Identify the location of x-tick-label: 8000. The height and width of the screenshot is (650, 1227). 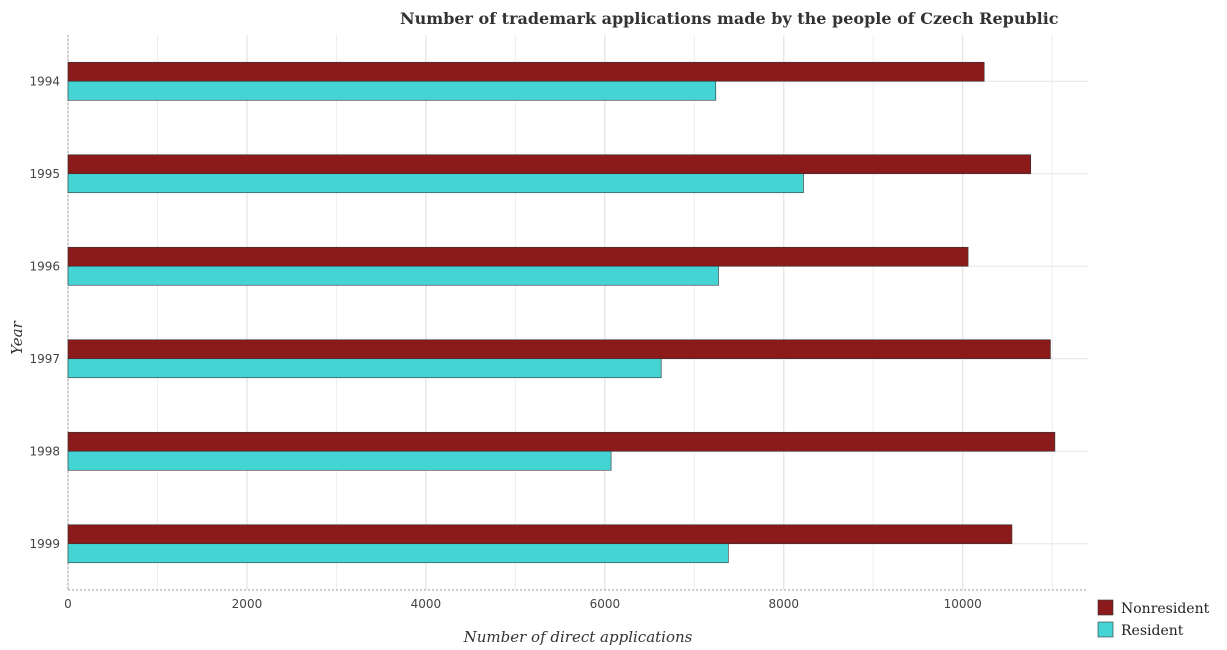
(784, 604).